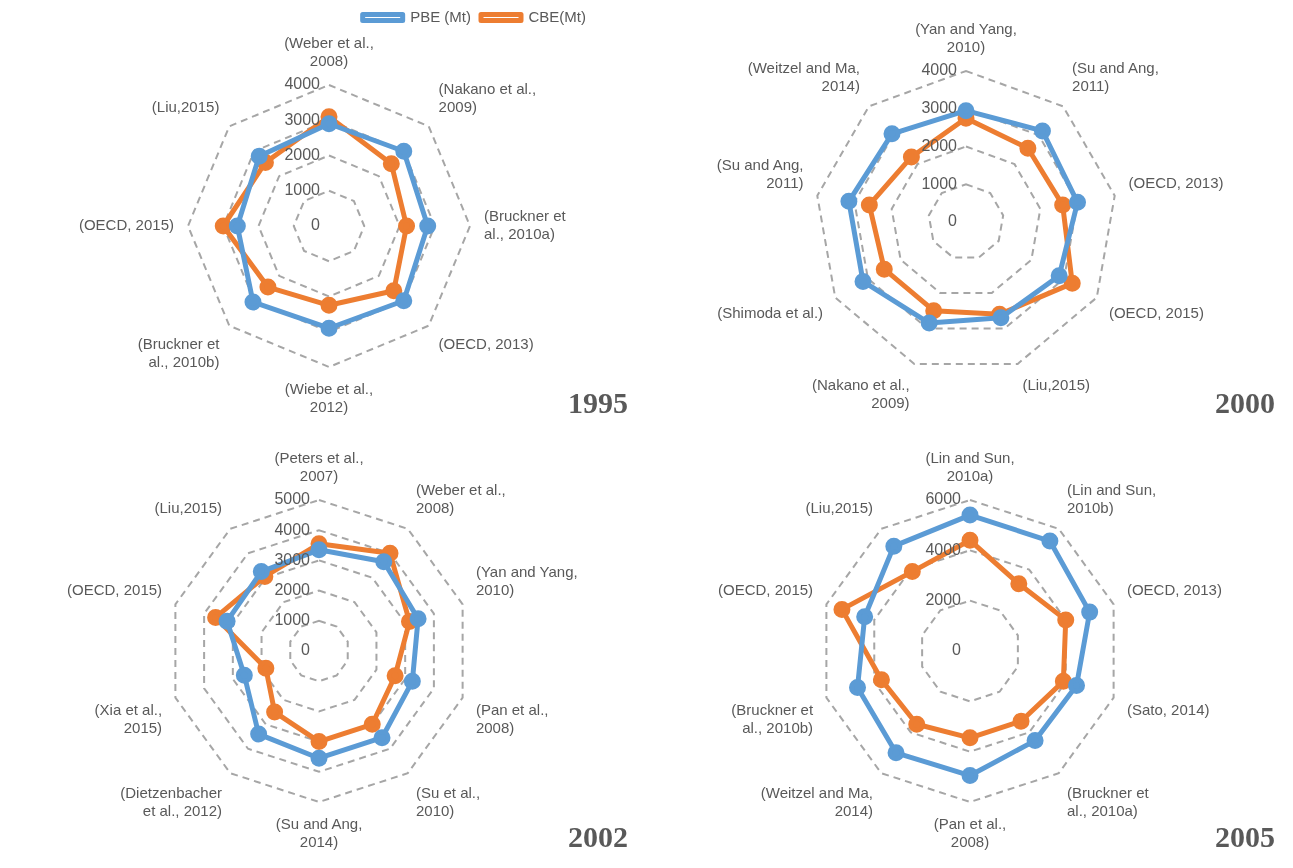 The height and width of the screenshot is (868, 1293). I want to click on spoke-label: (Su and Ang, 2014), so click(319, 833).